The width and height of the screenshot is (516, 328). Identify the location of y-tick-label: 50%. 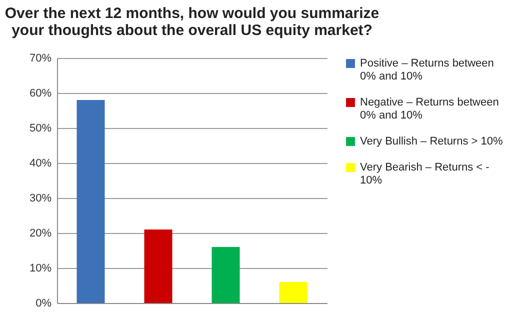
(40, 128).